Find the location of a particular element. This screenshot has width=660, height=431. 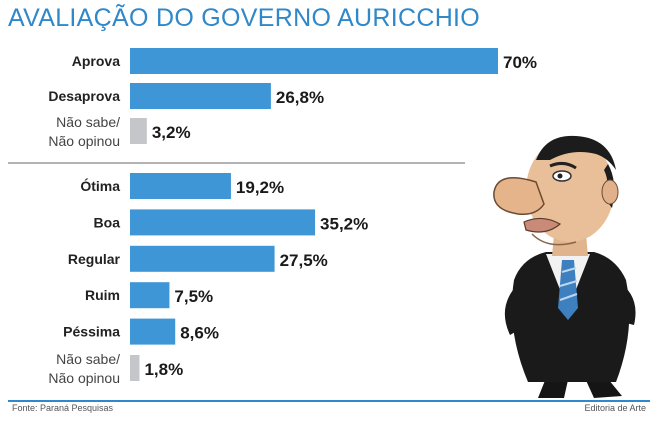

source-note: Fonte: Paraná Pesquisas is located at coordinates (63, 408).